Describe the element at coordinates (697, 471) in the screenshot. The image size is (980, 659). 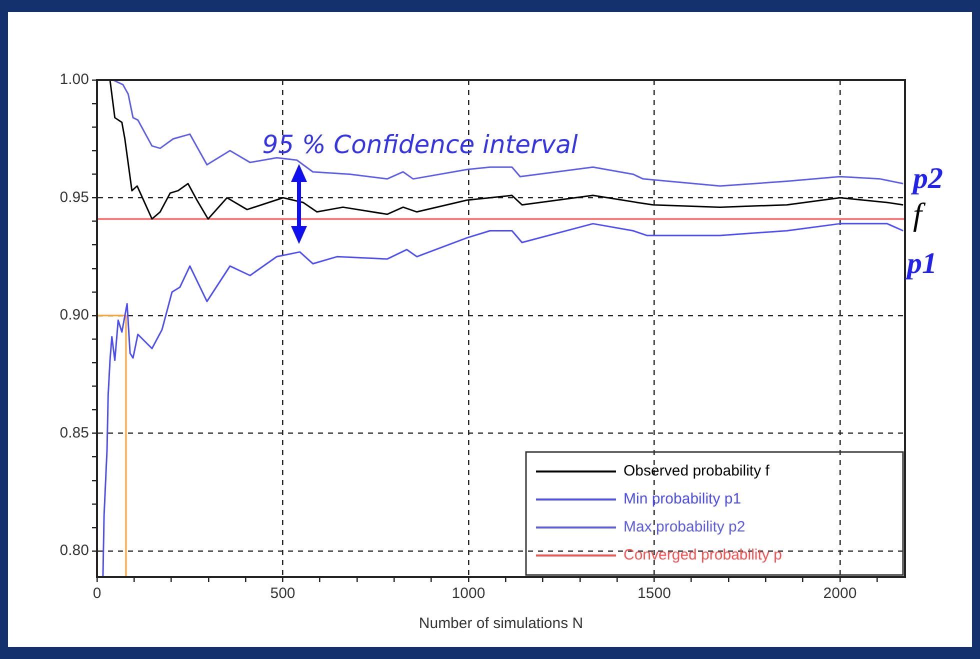
I see `text: Observed probability f` at that location.